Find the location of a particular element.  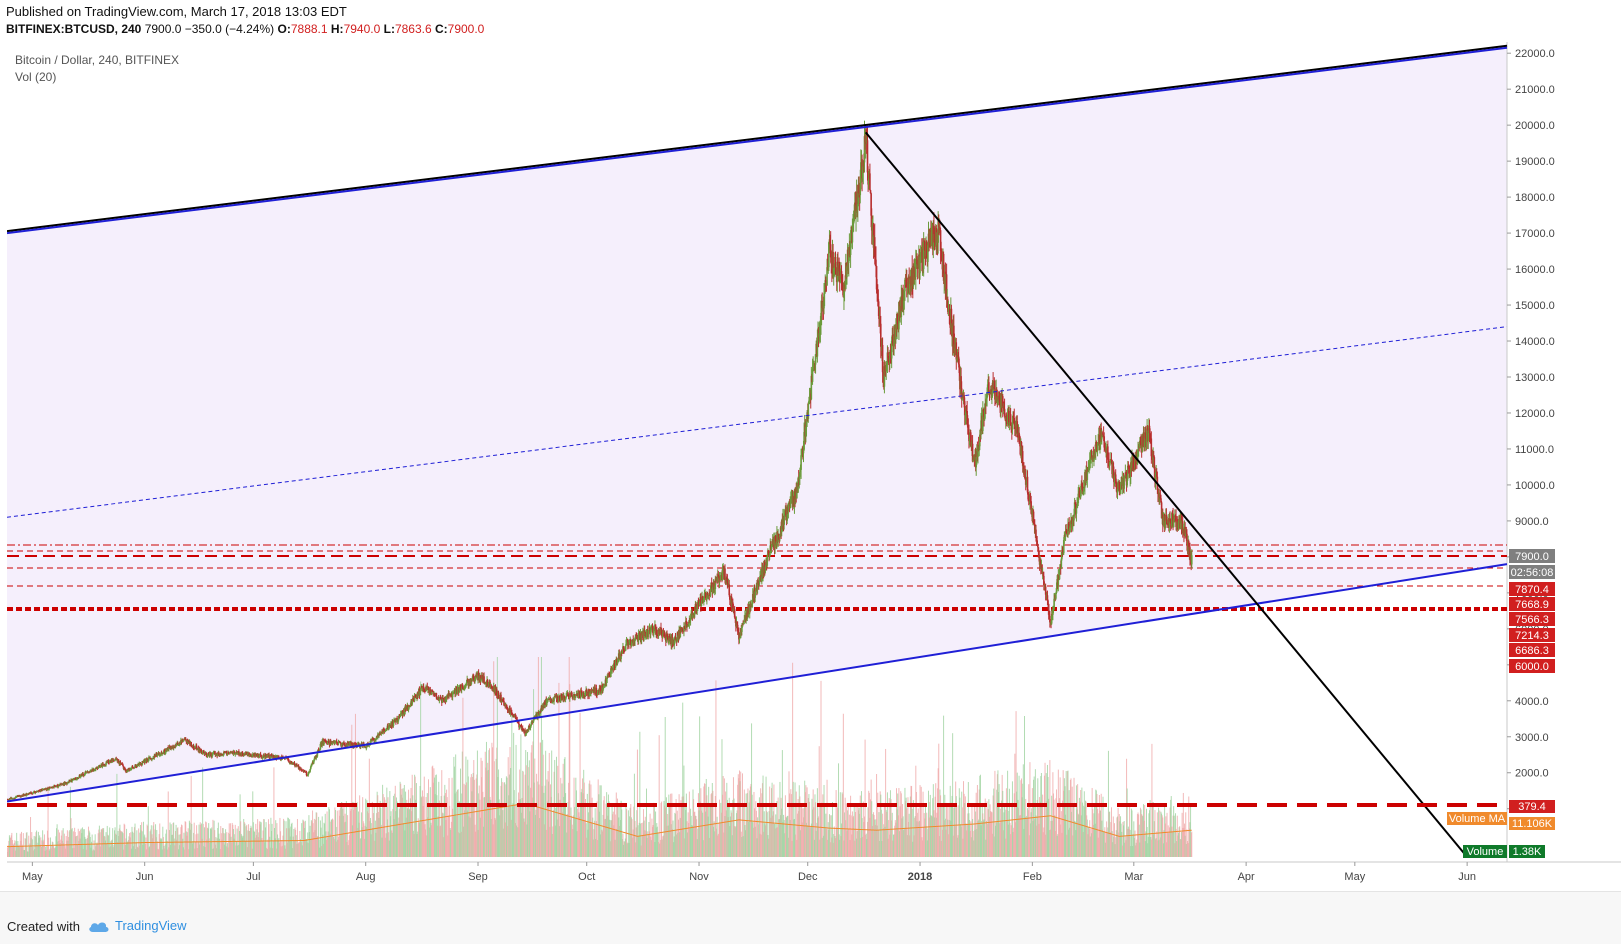

x-tick-label: Aug is located at coordinates (366, 877).